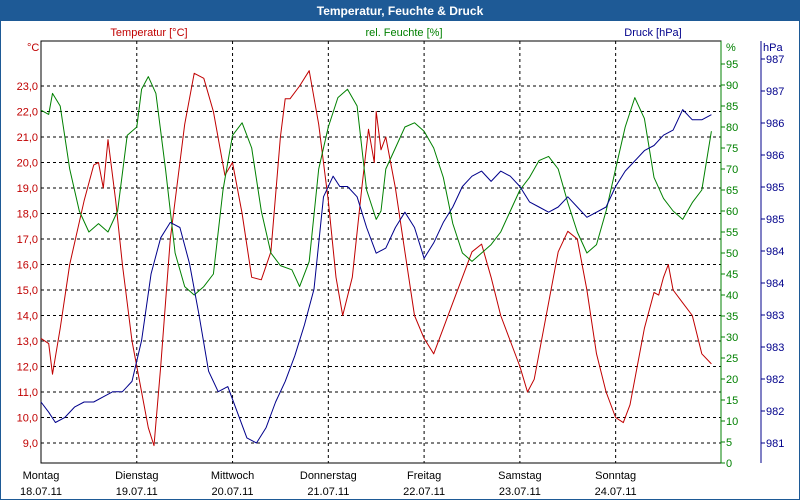 The height and width of the screenshot is (501, 800). What do you see at coordinates (30, 444) in the screenshot?
I see `temp-tick-label: 9,0` at bounding box center [30, 444].